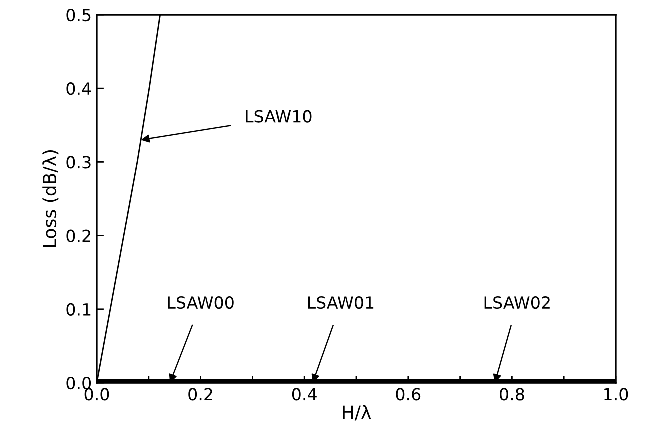 Image resolution: width=658 pixels, height=447 pixels. Describe the element at coordinates (341, 303) in the screenshot. I see `annotation: LSAW01` at that location.